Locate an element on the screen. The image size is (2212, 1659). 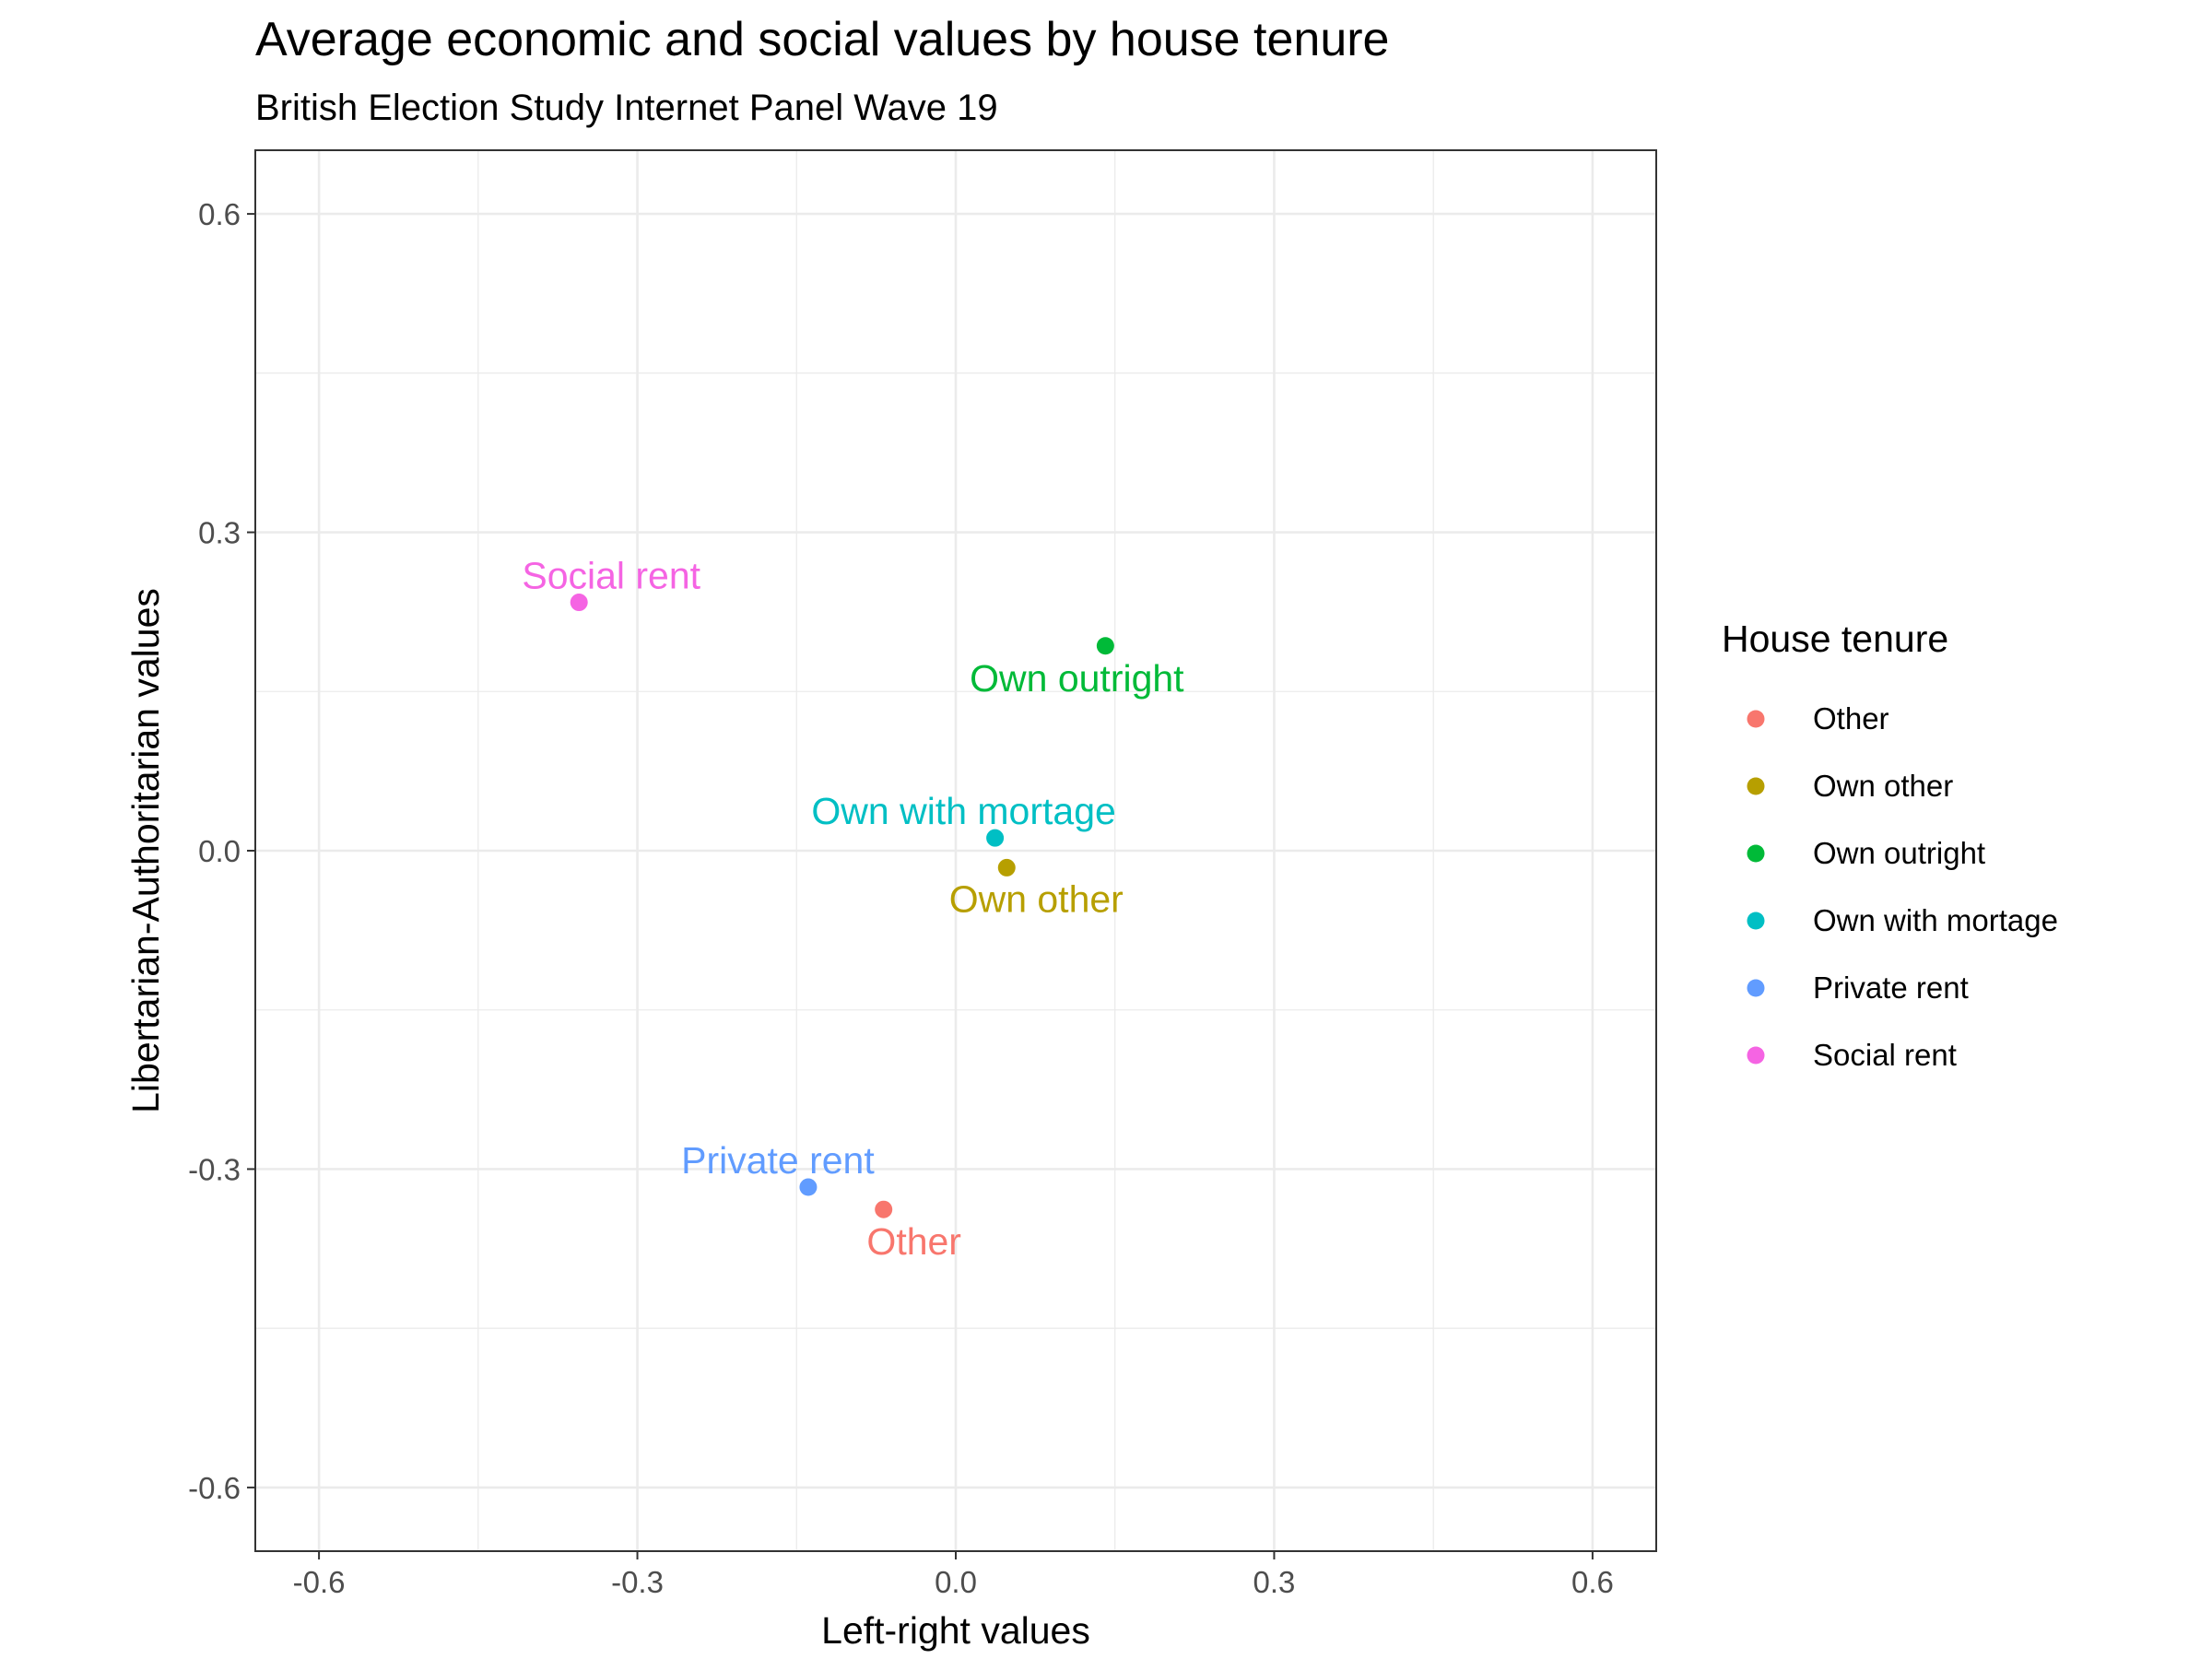
x-tick-label: 0.6 is located at coordinates (1592, 1582).